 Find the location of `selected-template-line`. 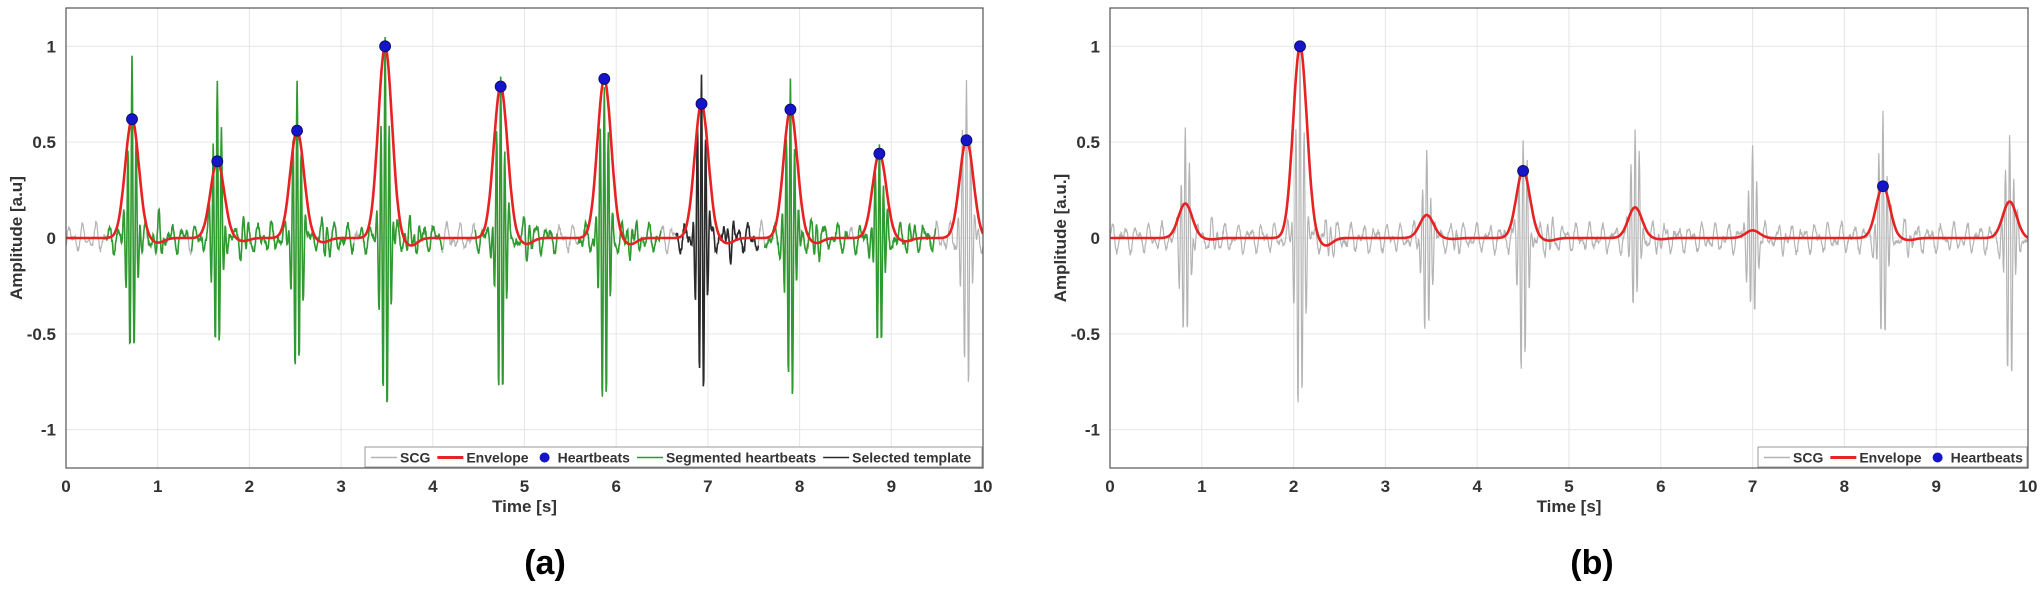

selected-template-line is located at coordinates (717, 230).